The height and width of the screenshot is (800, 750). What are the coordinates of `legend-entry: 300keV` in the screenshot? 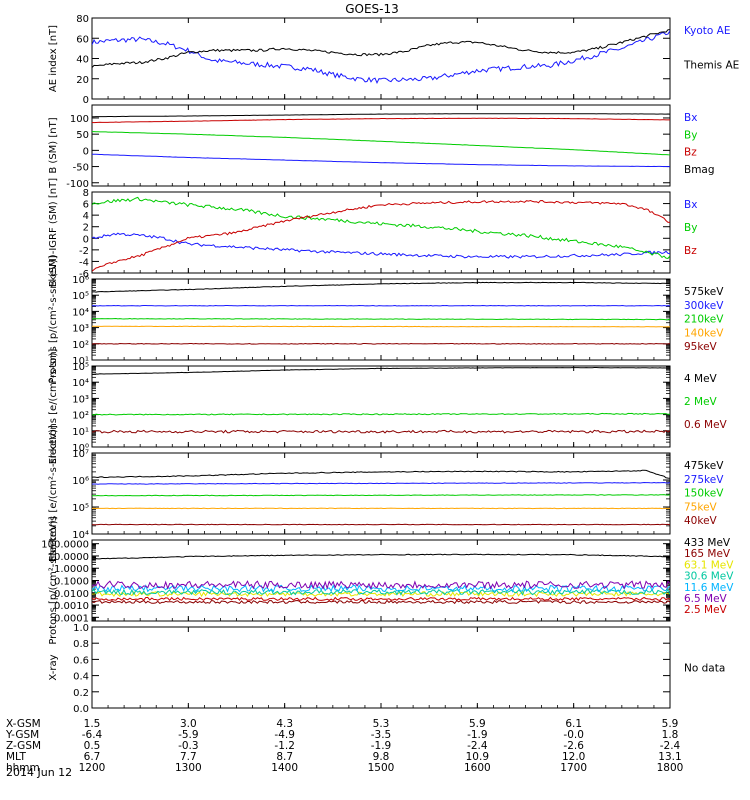 It's located at (704, 306).